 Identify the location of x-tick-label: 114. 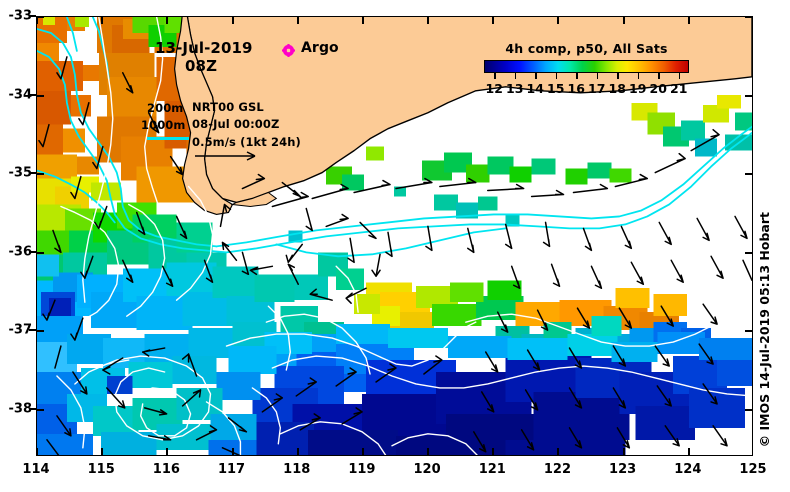
(36, 469).